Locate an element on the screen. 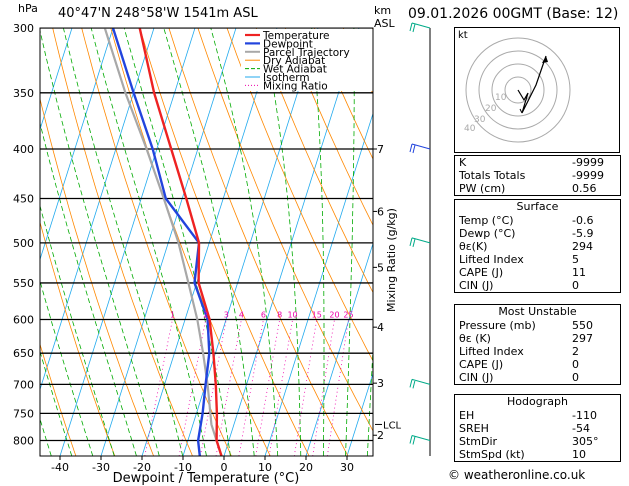 This screenshot has height=486, width=629. mixing-ratio-label: 4 is located at coordinates (241, 315).